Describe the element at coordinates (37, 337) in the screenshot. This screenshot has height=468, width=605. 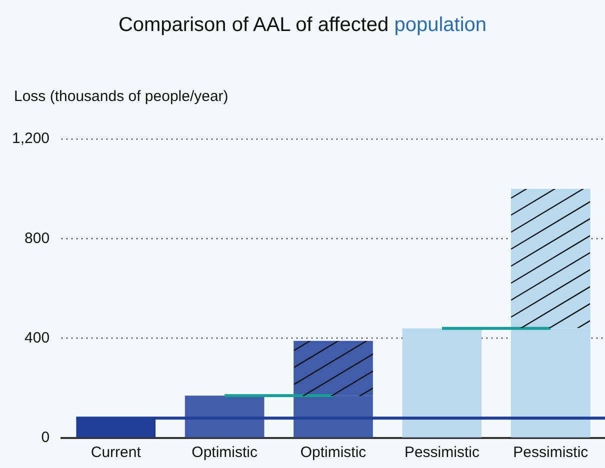
I see `y-tick-label: 400` at that location.